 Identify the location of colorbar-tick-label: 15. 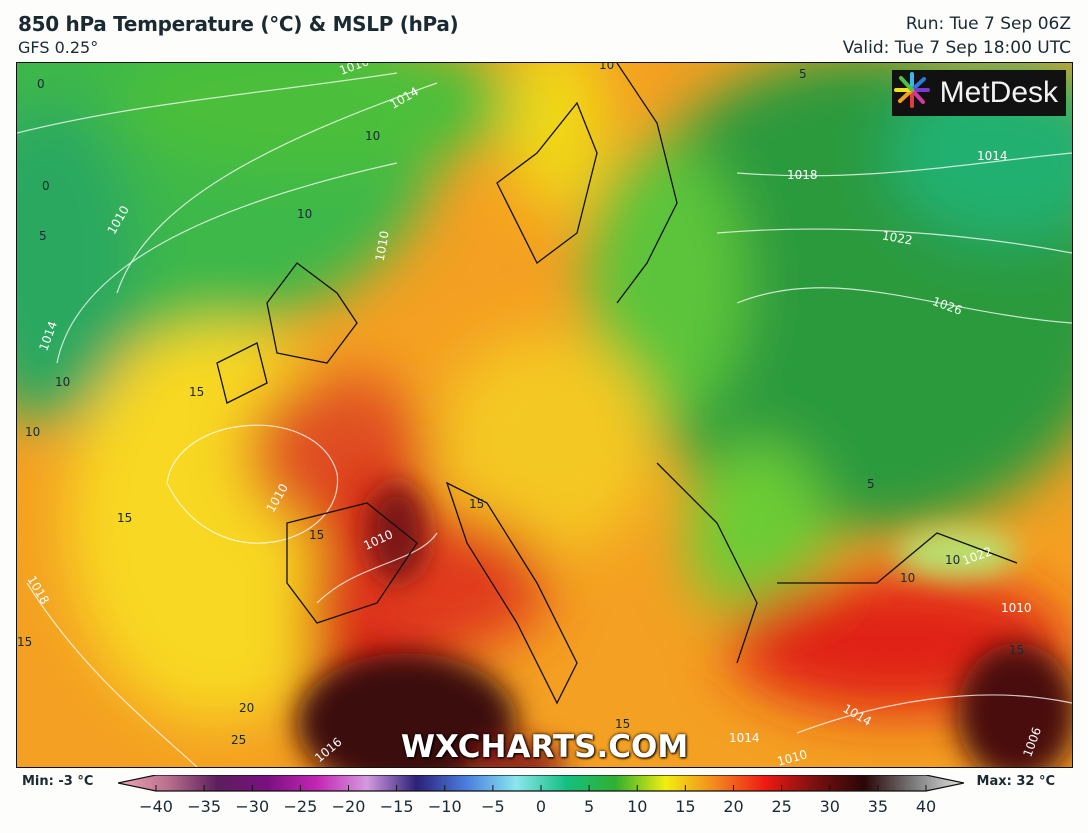
(685, 806).